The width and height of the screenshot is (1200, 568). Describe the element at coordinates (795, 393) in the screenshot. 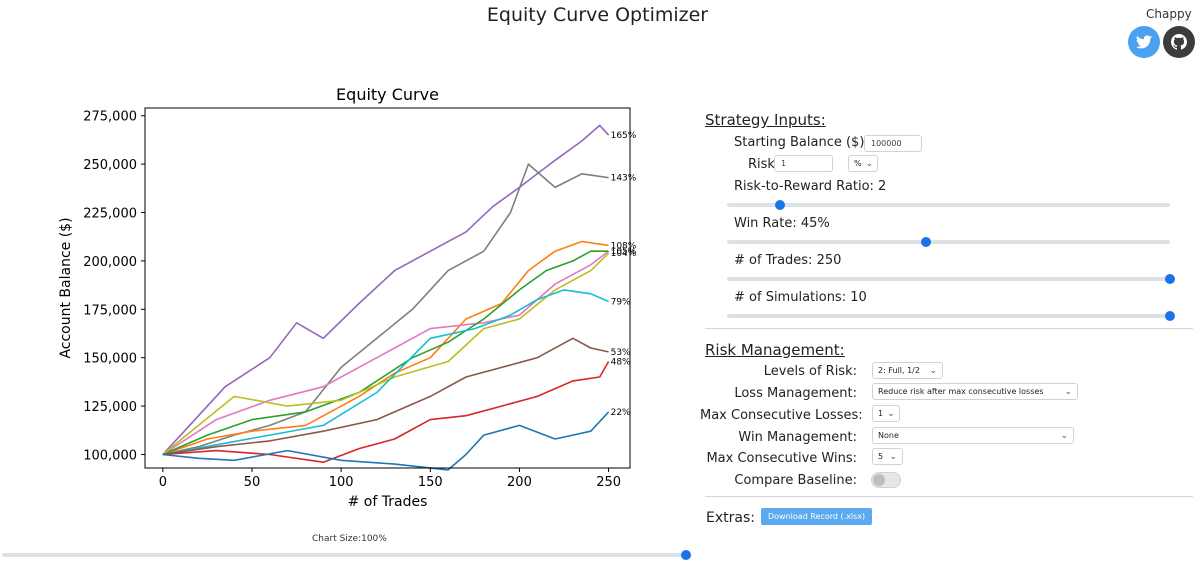

I see `loss-management-label: Loss Management:` at that location.